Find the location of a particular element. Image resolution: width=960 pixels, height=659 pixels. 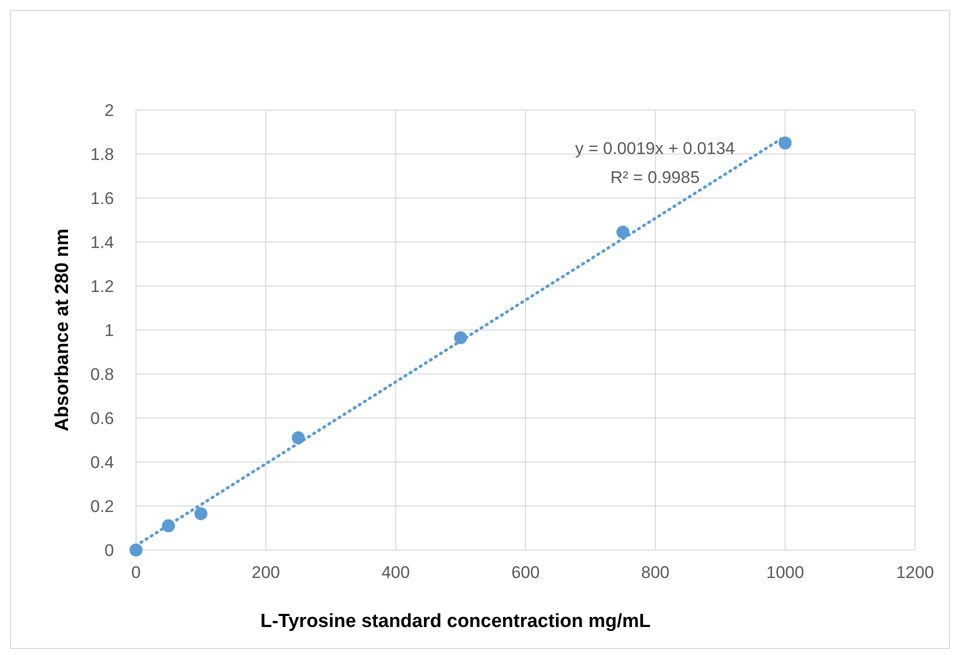

x-tick-label: 1000 is located at coordinates (785, 572).